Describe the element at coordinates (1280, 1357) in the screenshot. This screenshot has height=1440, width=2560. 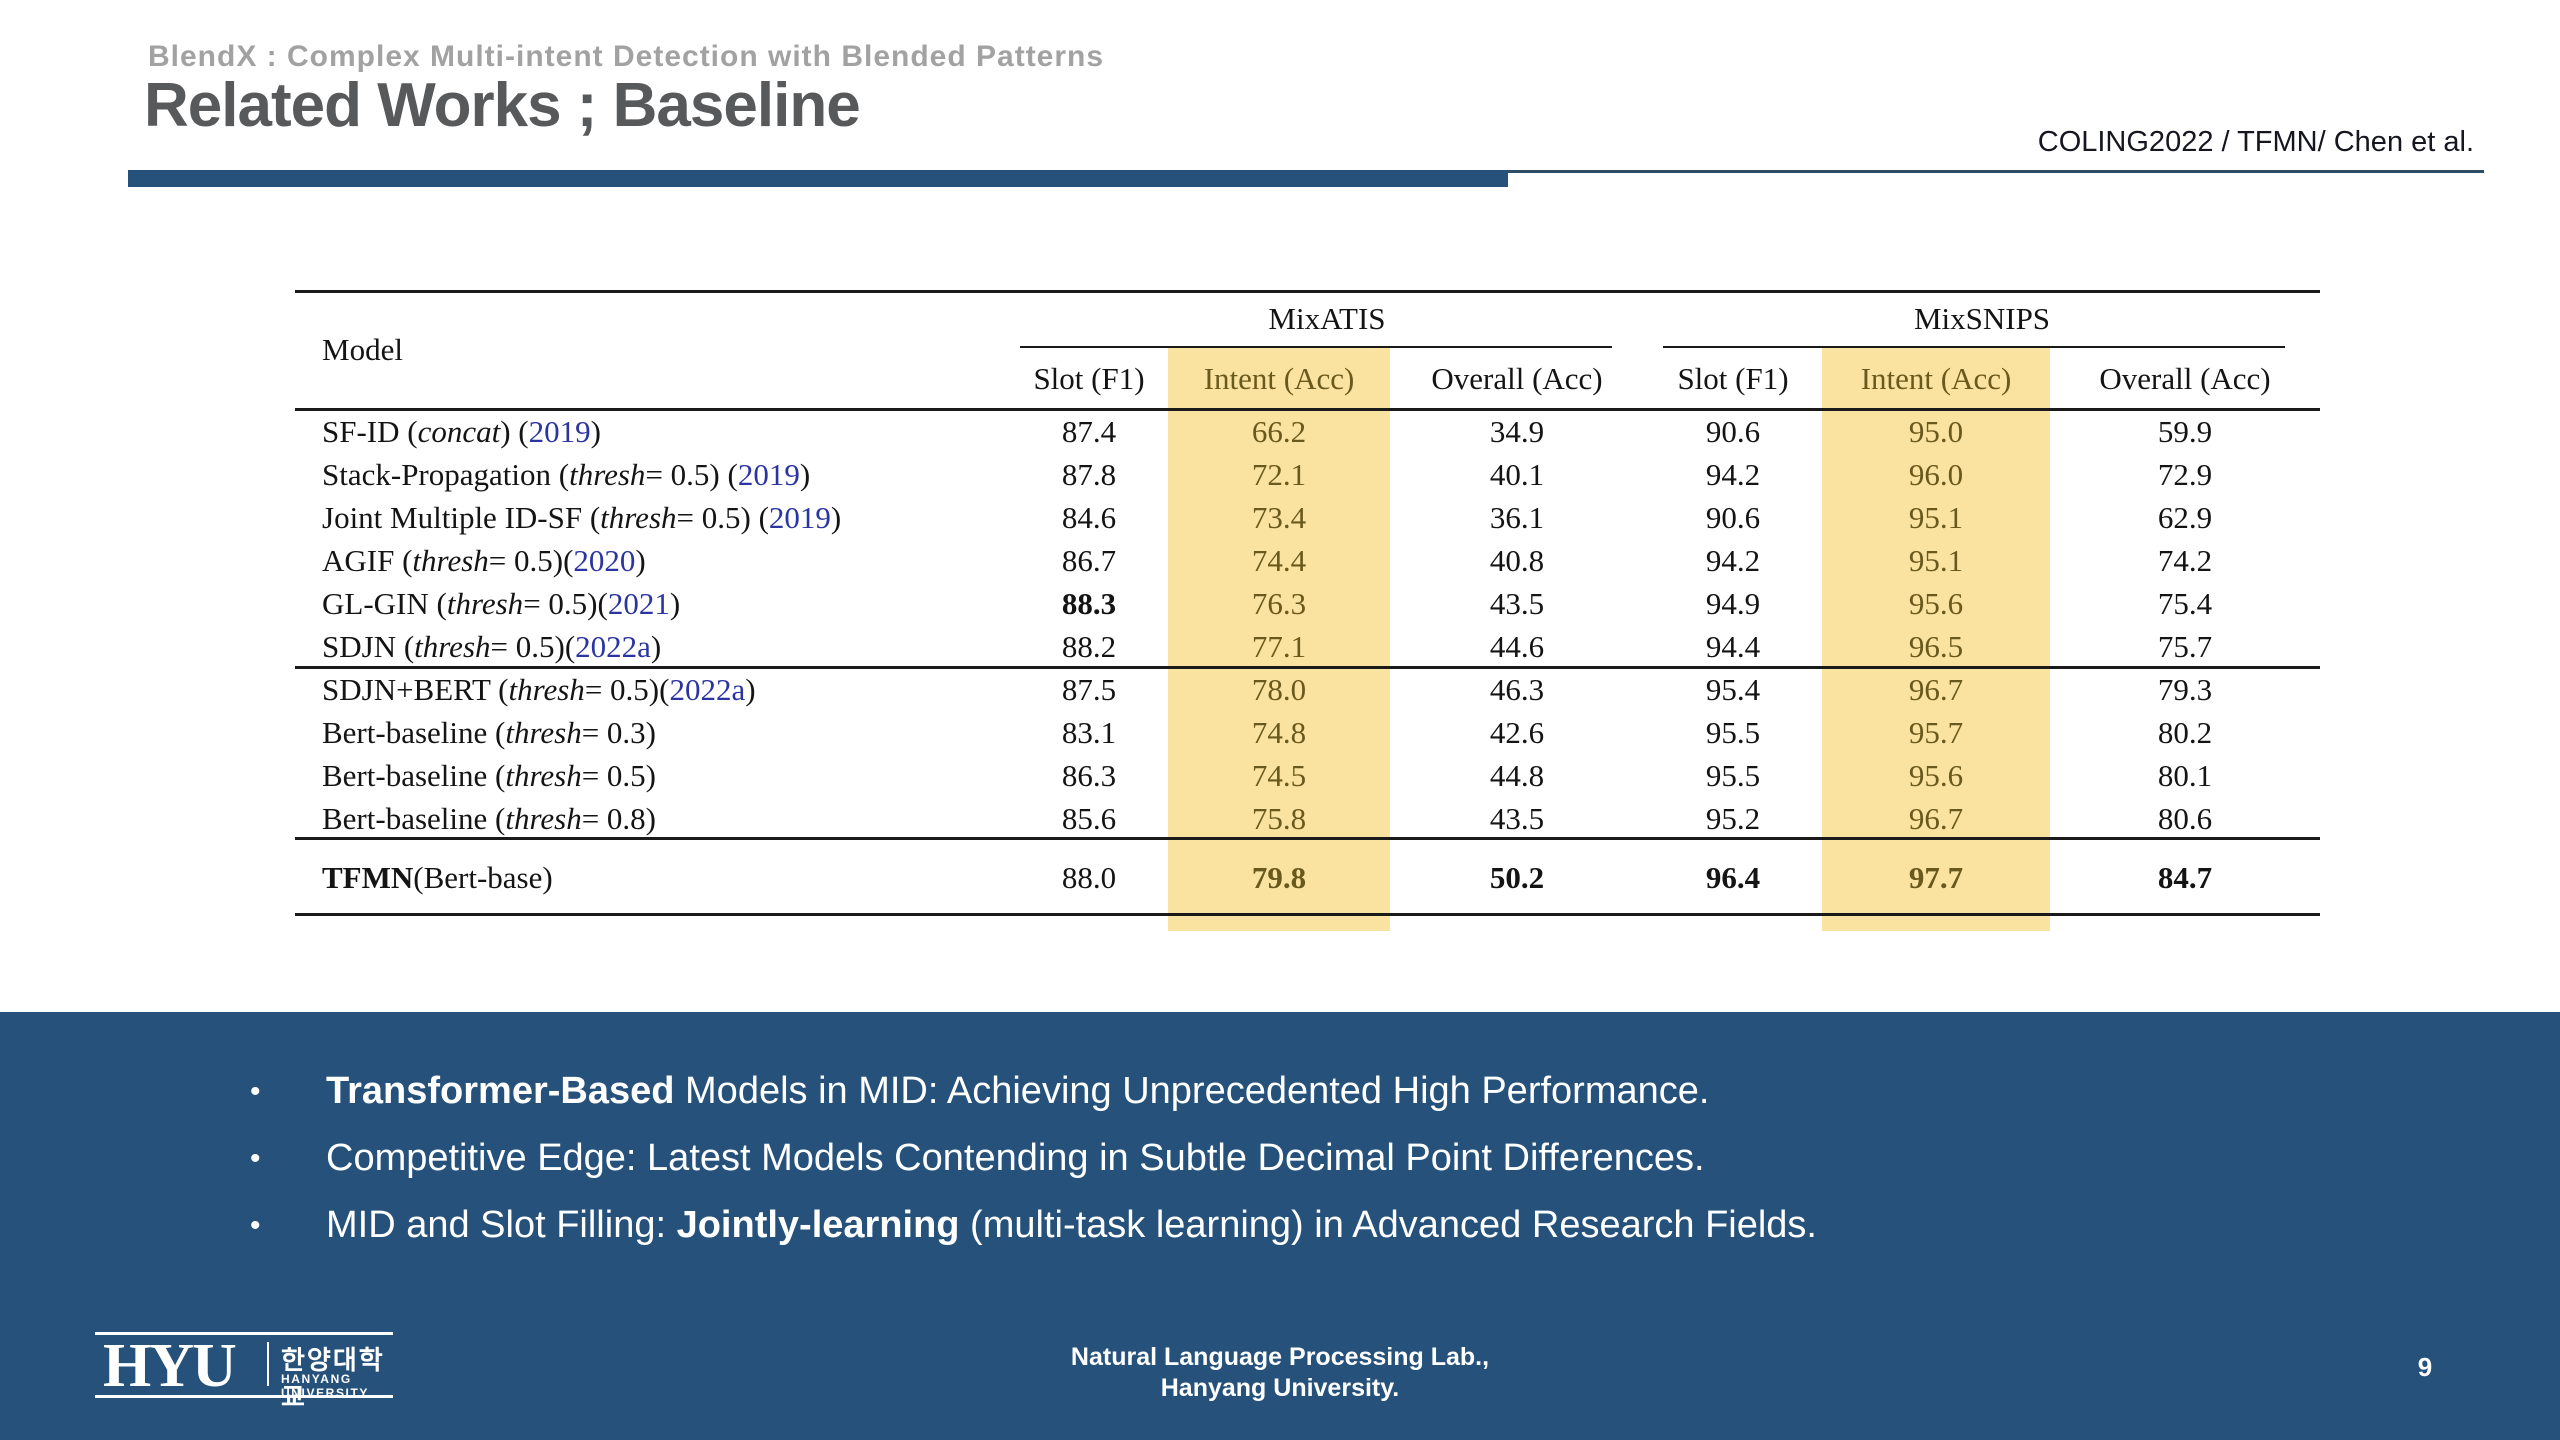
I see `footer-lab-line1: Natural Language Processing Lab.,` at that location.